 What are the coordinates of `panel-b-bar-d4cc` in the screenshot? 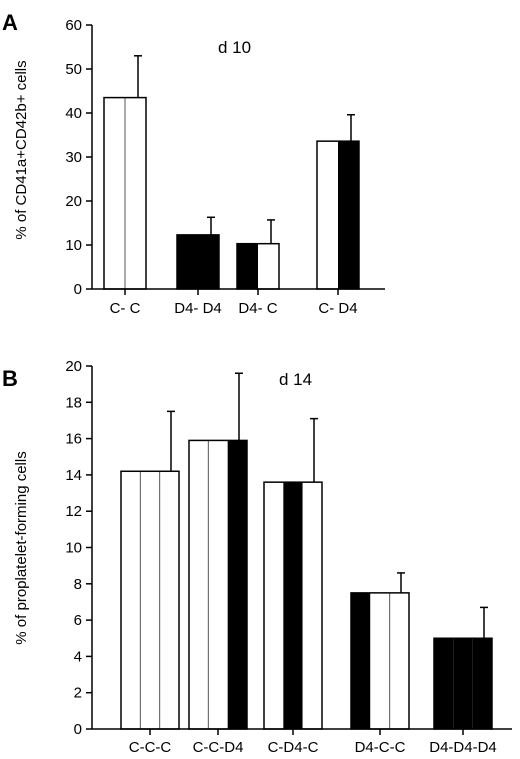 It's located at (380, 661).